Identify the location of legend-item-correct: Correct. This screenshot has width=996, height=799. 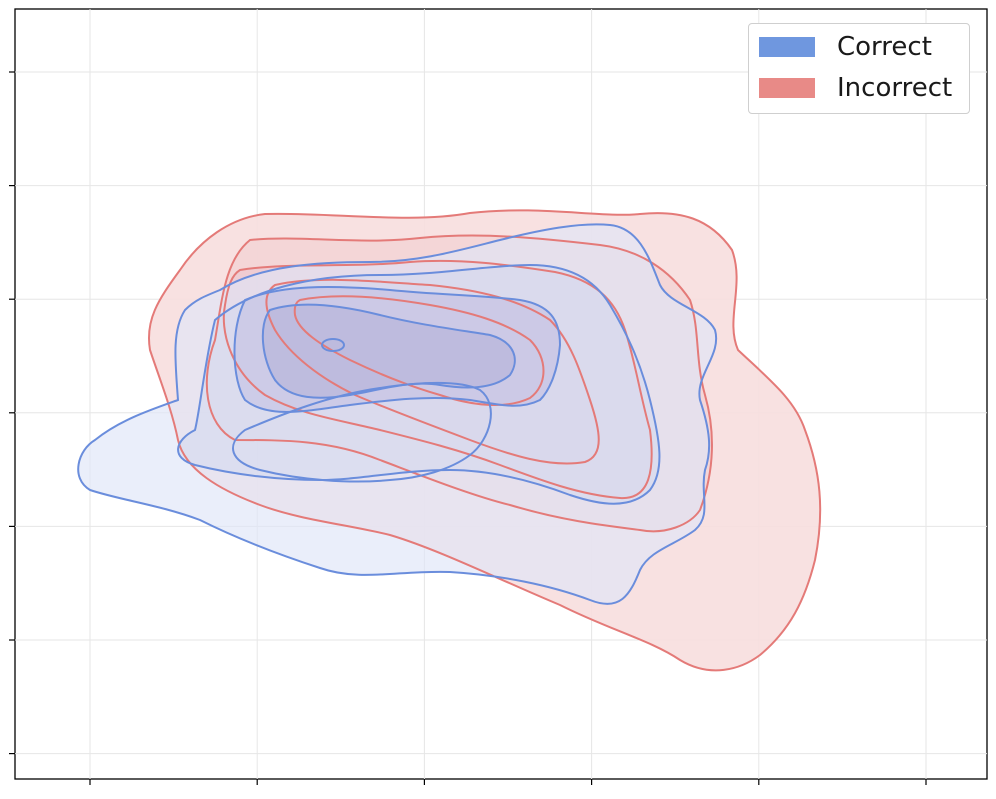
(845, 47).